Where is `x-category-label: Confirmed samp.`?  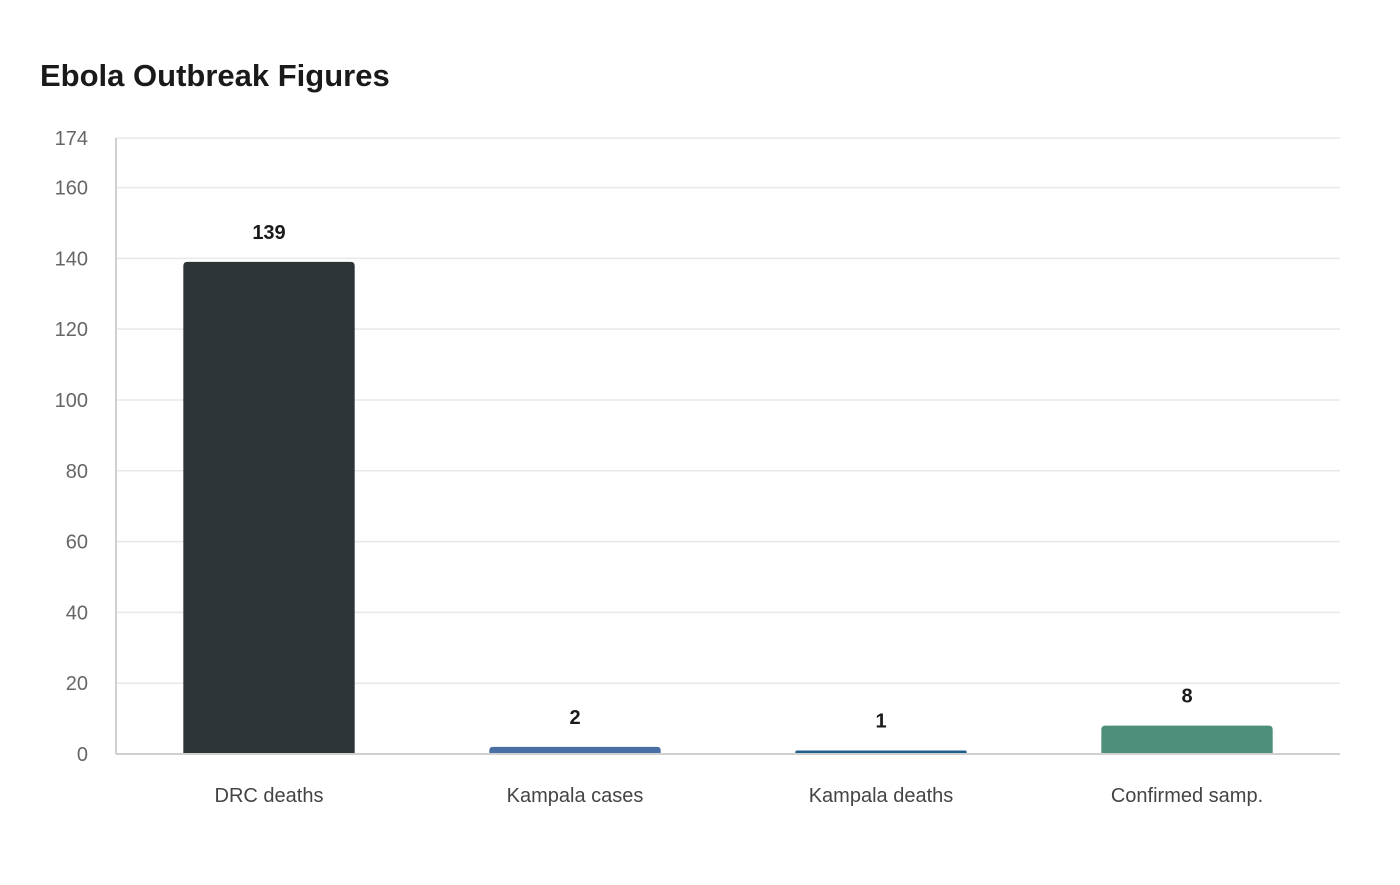
x-category-label: Confirmed samp. is located at coordinates (1187, 796).